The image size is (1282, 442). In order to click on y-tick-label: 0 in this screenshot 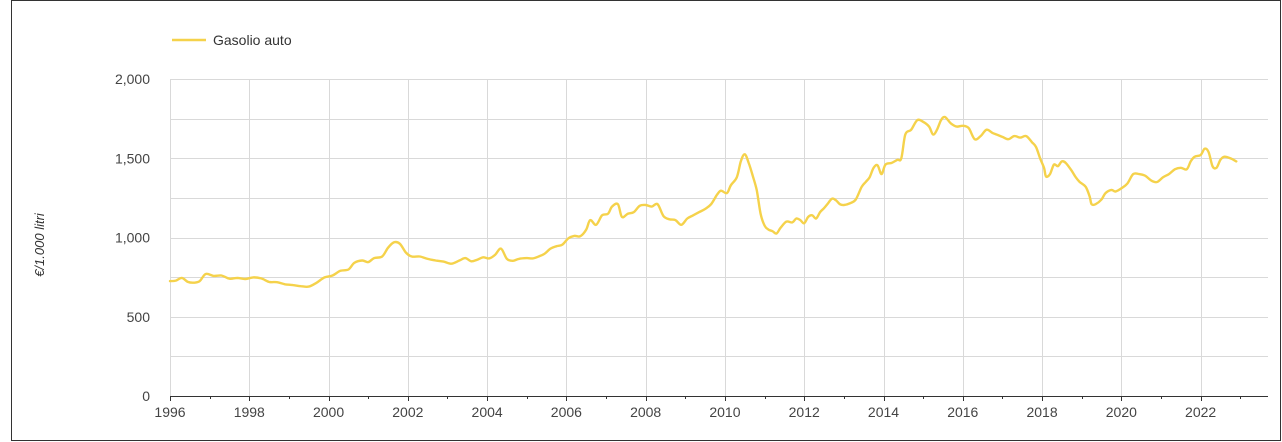, I will do `click(146, 396)`.